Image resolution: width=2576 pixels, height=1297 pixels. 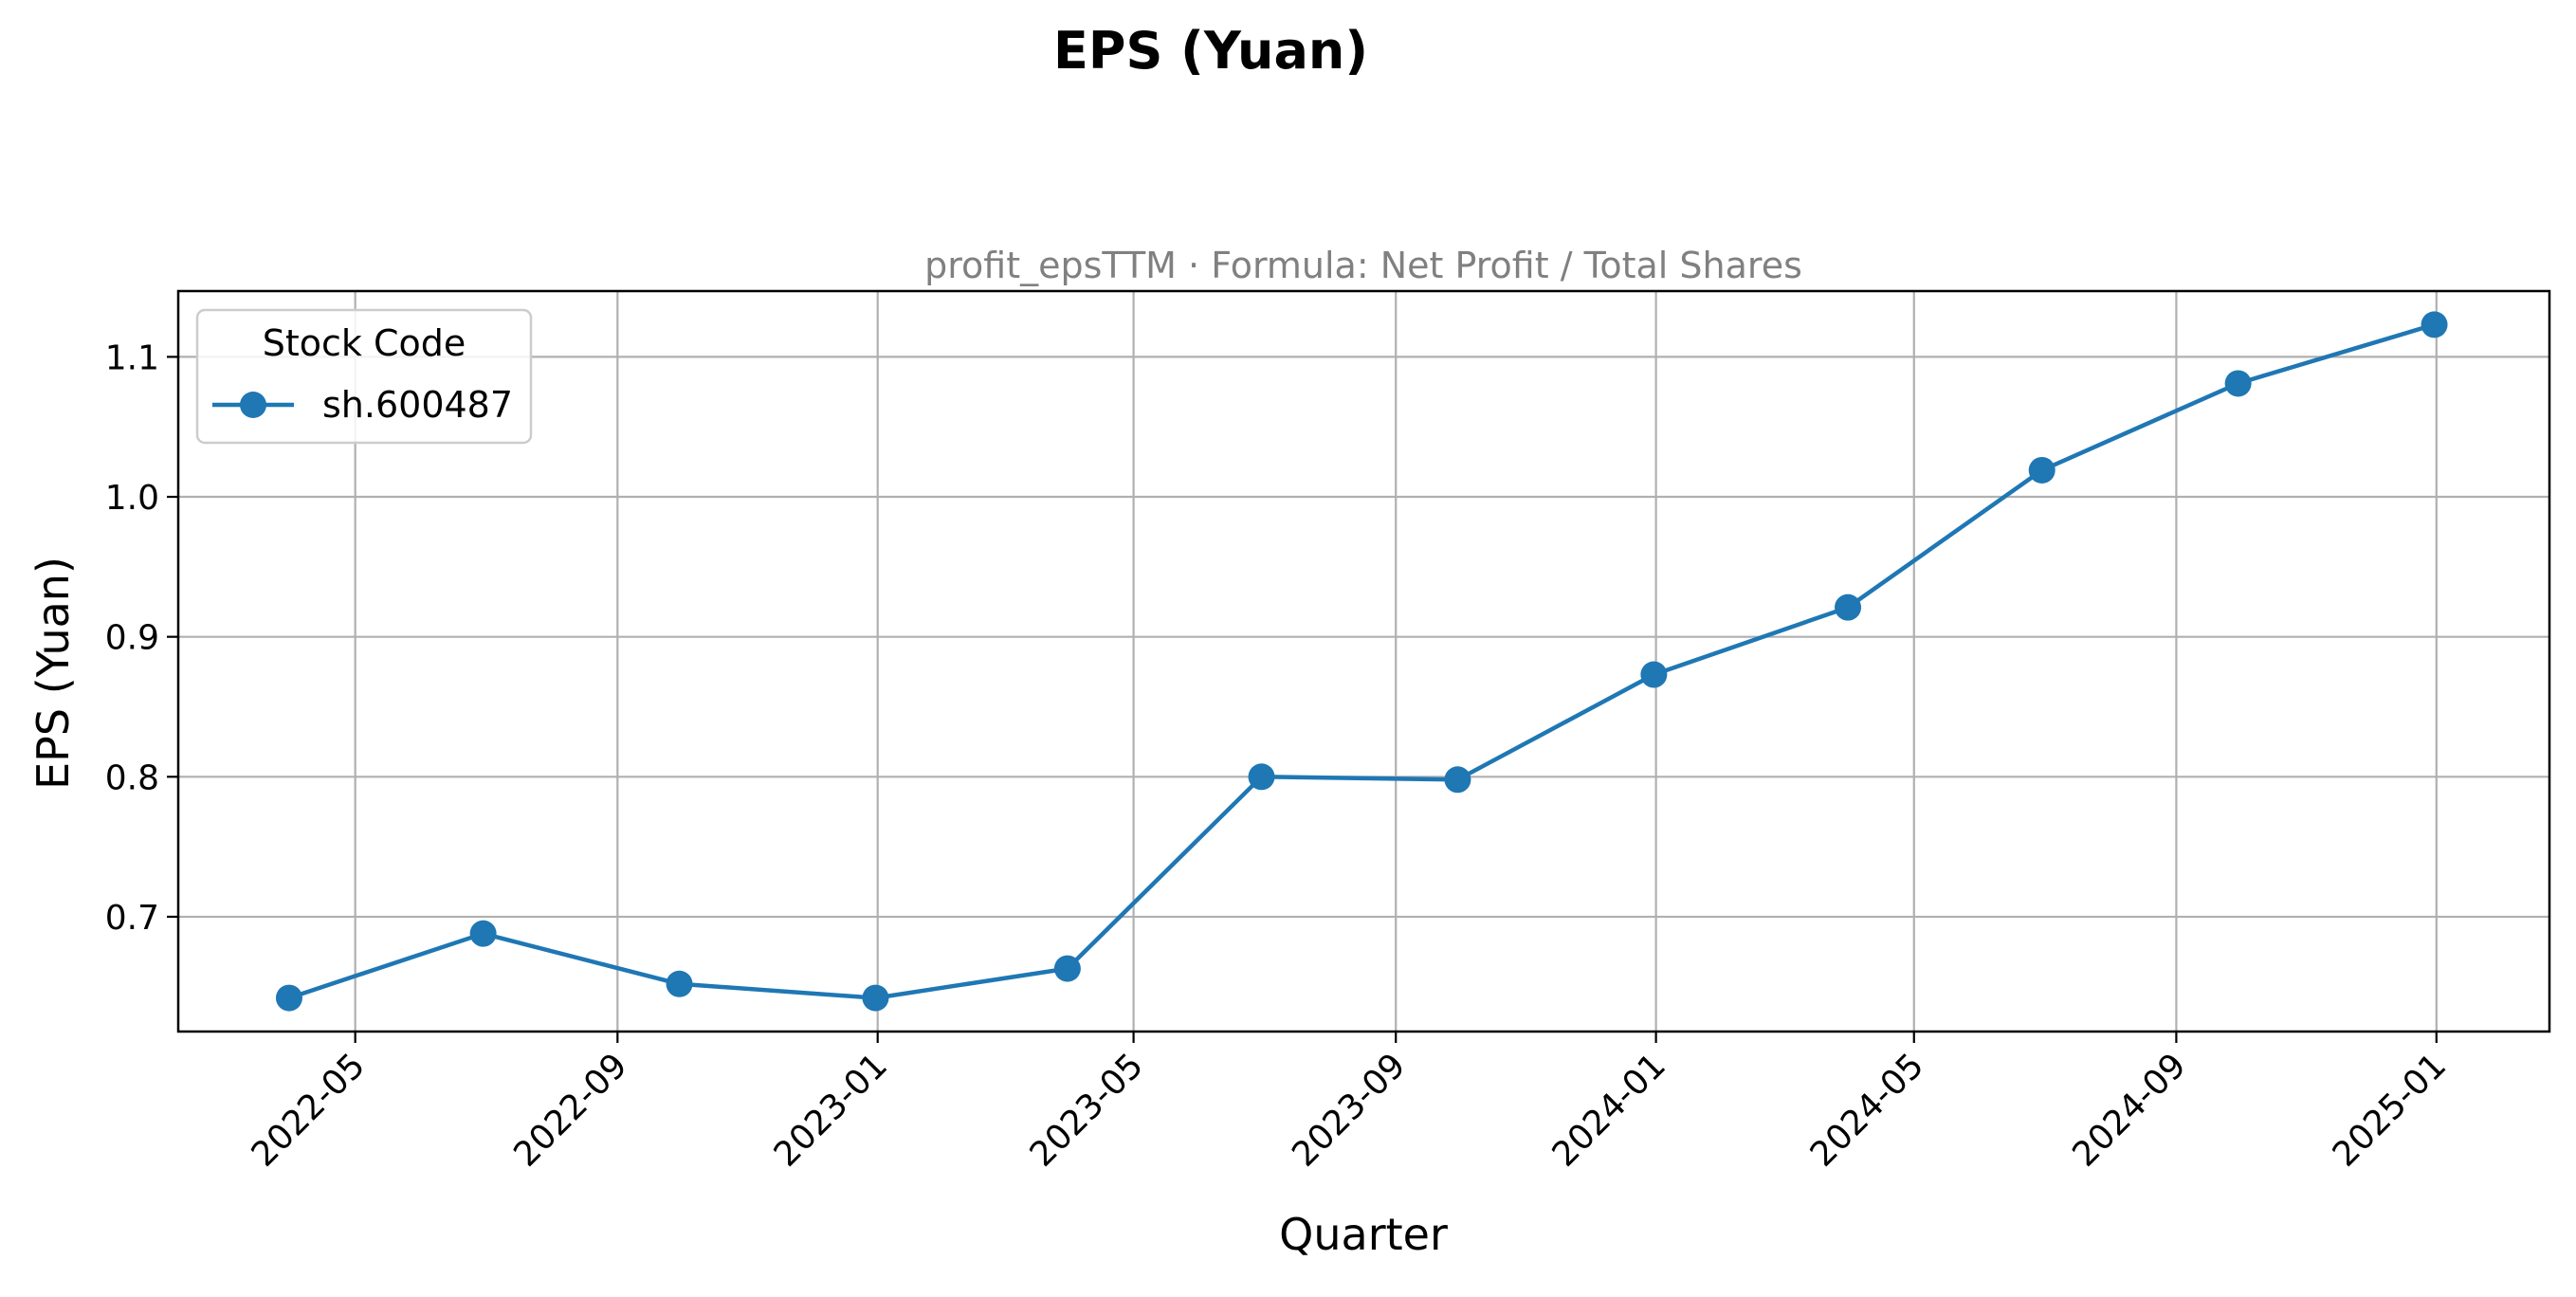 What do you see at coordinates (1609, 1110) in the screenshot?
I see `x-tick-label: 2024-01` at bounding box center [1609, 1110].